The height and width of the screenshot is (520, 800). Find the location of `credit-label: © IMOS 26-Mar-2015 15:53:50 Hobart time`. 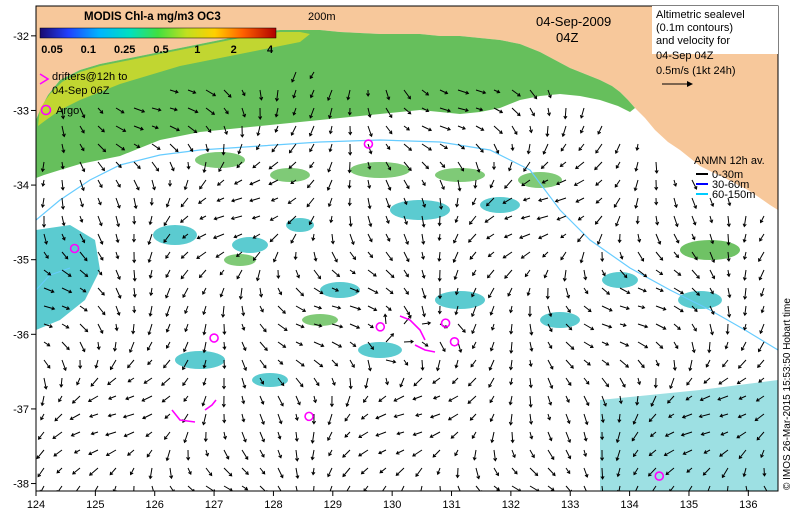

credit-label: © IMOS 26-Mar-2015 15:53:50 Hobart time is located at coordinates (787, 394).